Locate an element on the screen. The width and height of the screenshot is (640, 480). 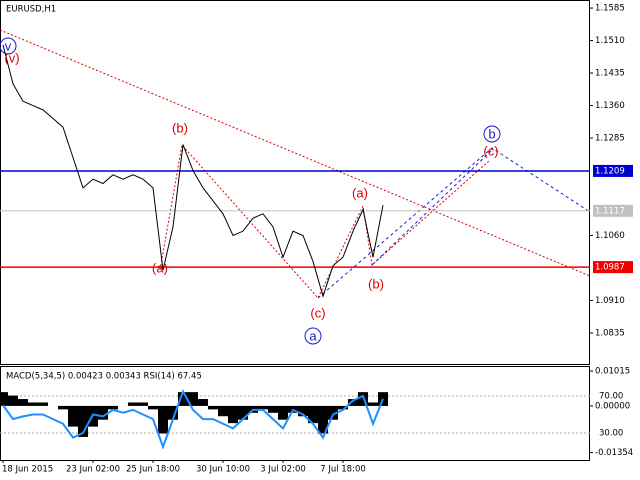
y-tick-label: 1.0910 is located at coordinates (610, 301).